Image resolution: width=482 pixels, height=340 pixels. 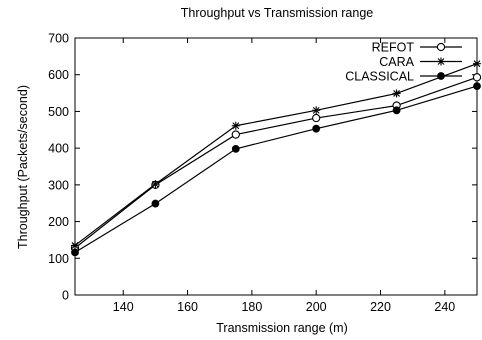 What do you see at coordinates (187, 307) in the screenshot?
I see `x-tick-label: 160` at bounding box center [187, 307].